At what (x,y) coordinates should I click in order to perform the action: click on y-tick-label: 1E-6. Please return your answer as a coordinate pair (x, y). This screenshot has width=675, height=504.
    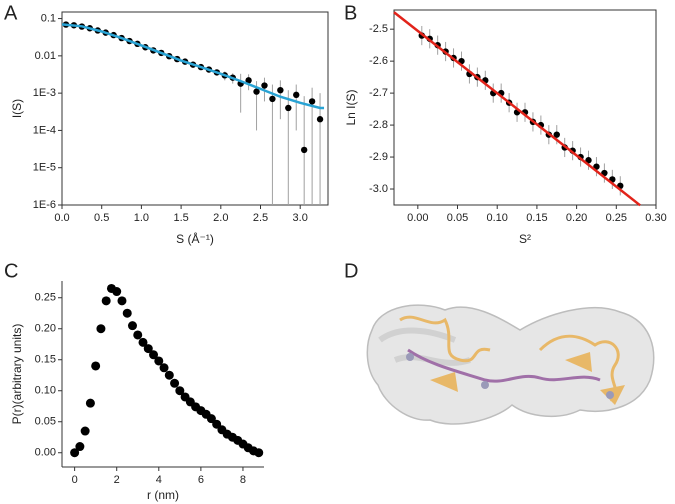
    Looking at the image, I should click on (44, 205).